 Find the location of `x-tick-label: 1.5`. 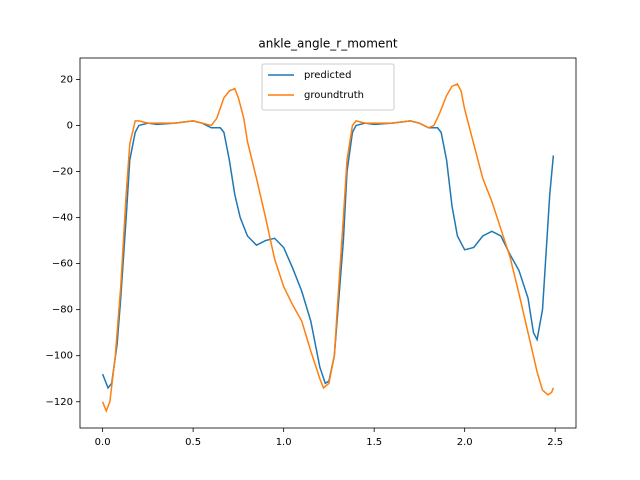

x-tick-label: 1.5 is located at coordinates (374, 442).